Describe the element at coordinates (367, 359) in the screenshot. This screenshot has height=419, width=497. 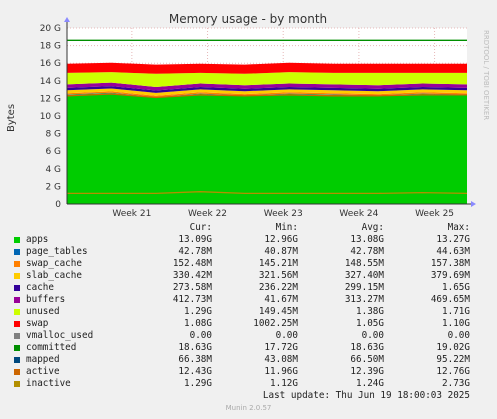
I see `legend-avg: 66.50M` at that location.